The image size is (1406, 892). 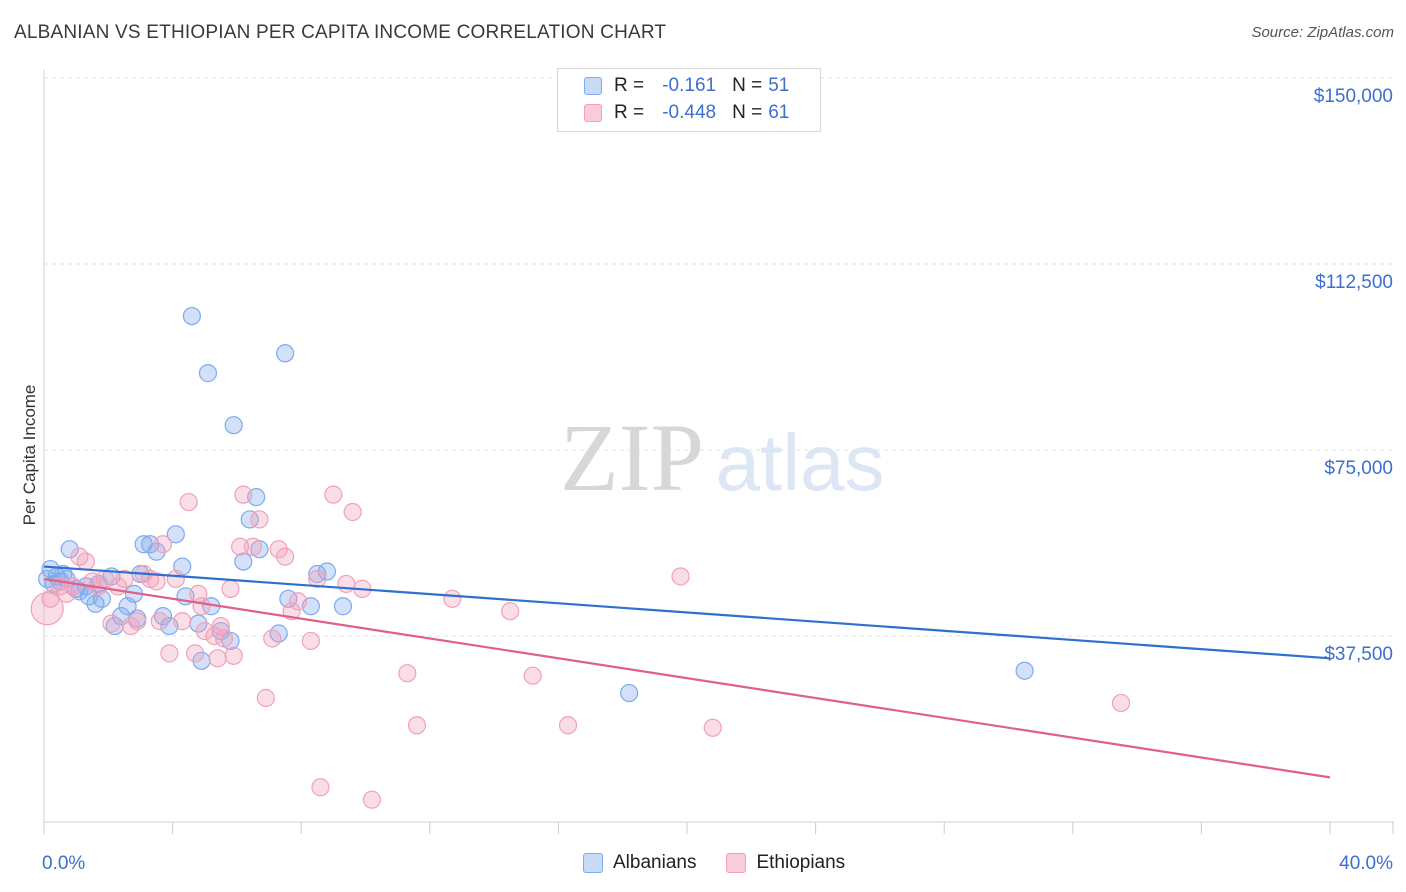 What do you see at coordinates (689, 100) in the screenshot?
I see `correlation-legend: R = -0.161 N = 51 R = -0.448 N = 61` at bounding box center [689, 100].